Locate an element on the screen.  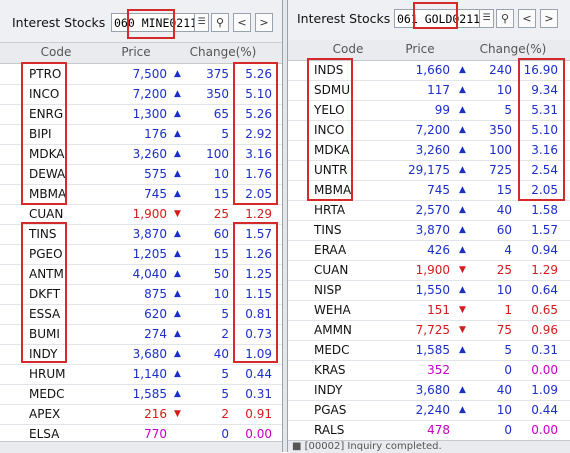
highlight-box is located at coordinates (44, 133).